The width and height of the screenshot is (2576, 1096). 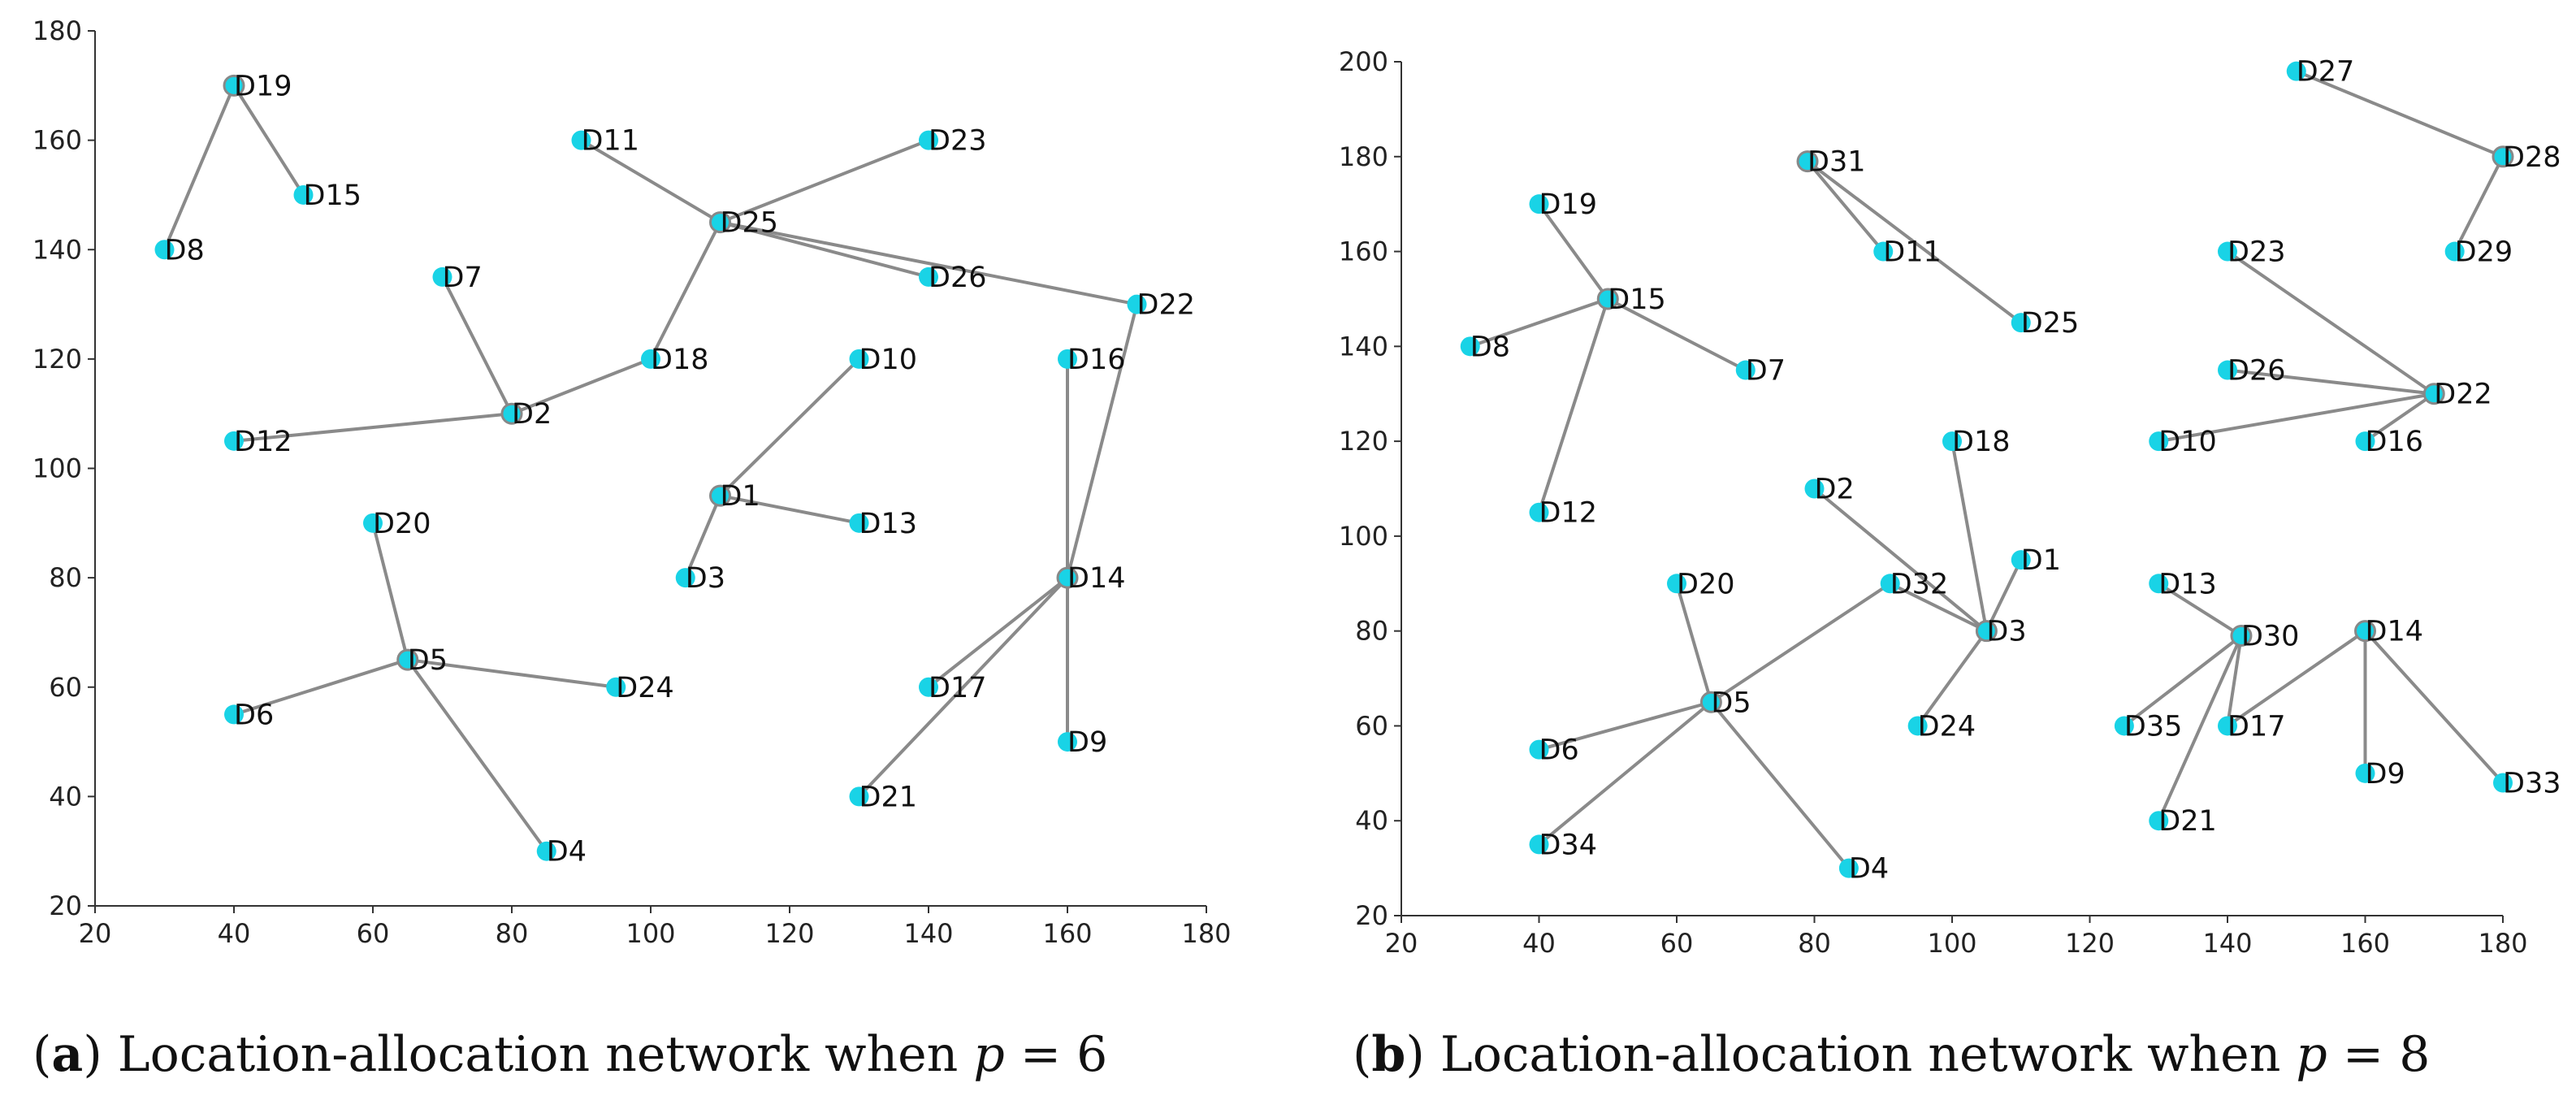 What do you see at coordinates (1568, 513) in the screenshot?
I see `panel-b-node-label-D12: D12` at bounding box center [1568, 513].